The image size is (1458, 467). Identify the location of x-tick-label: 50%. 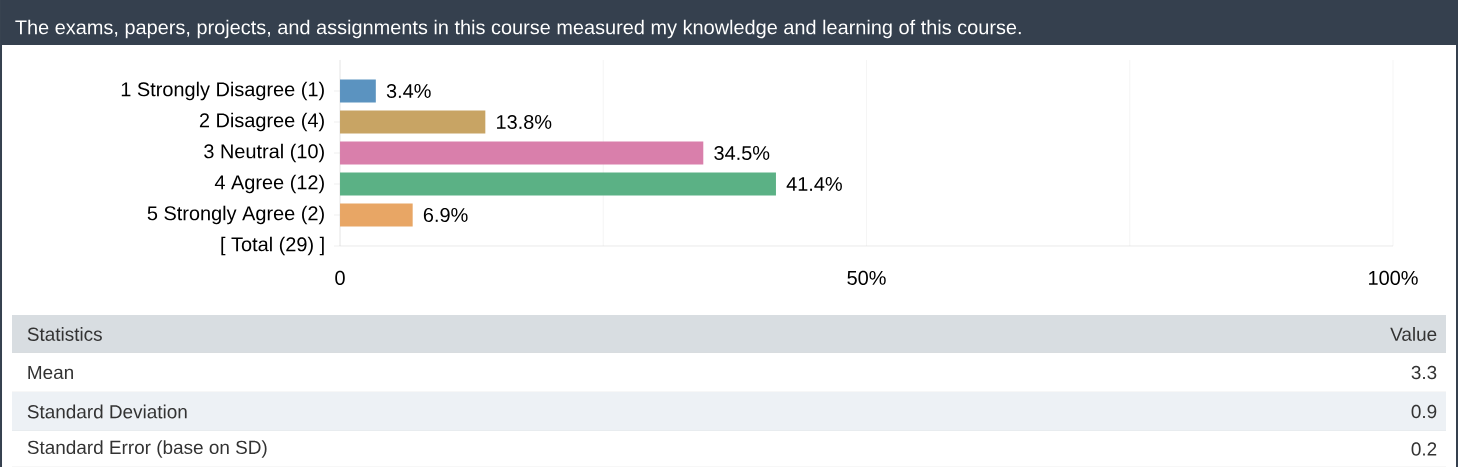
(866, 277).